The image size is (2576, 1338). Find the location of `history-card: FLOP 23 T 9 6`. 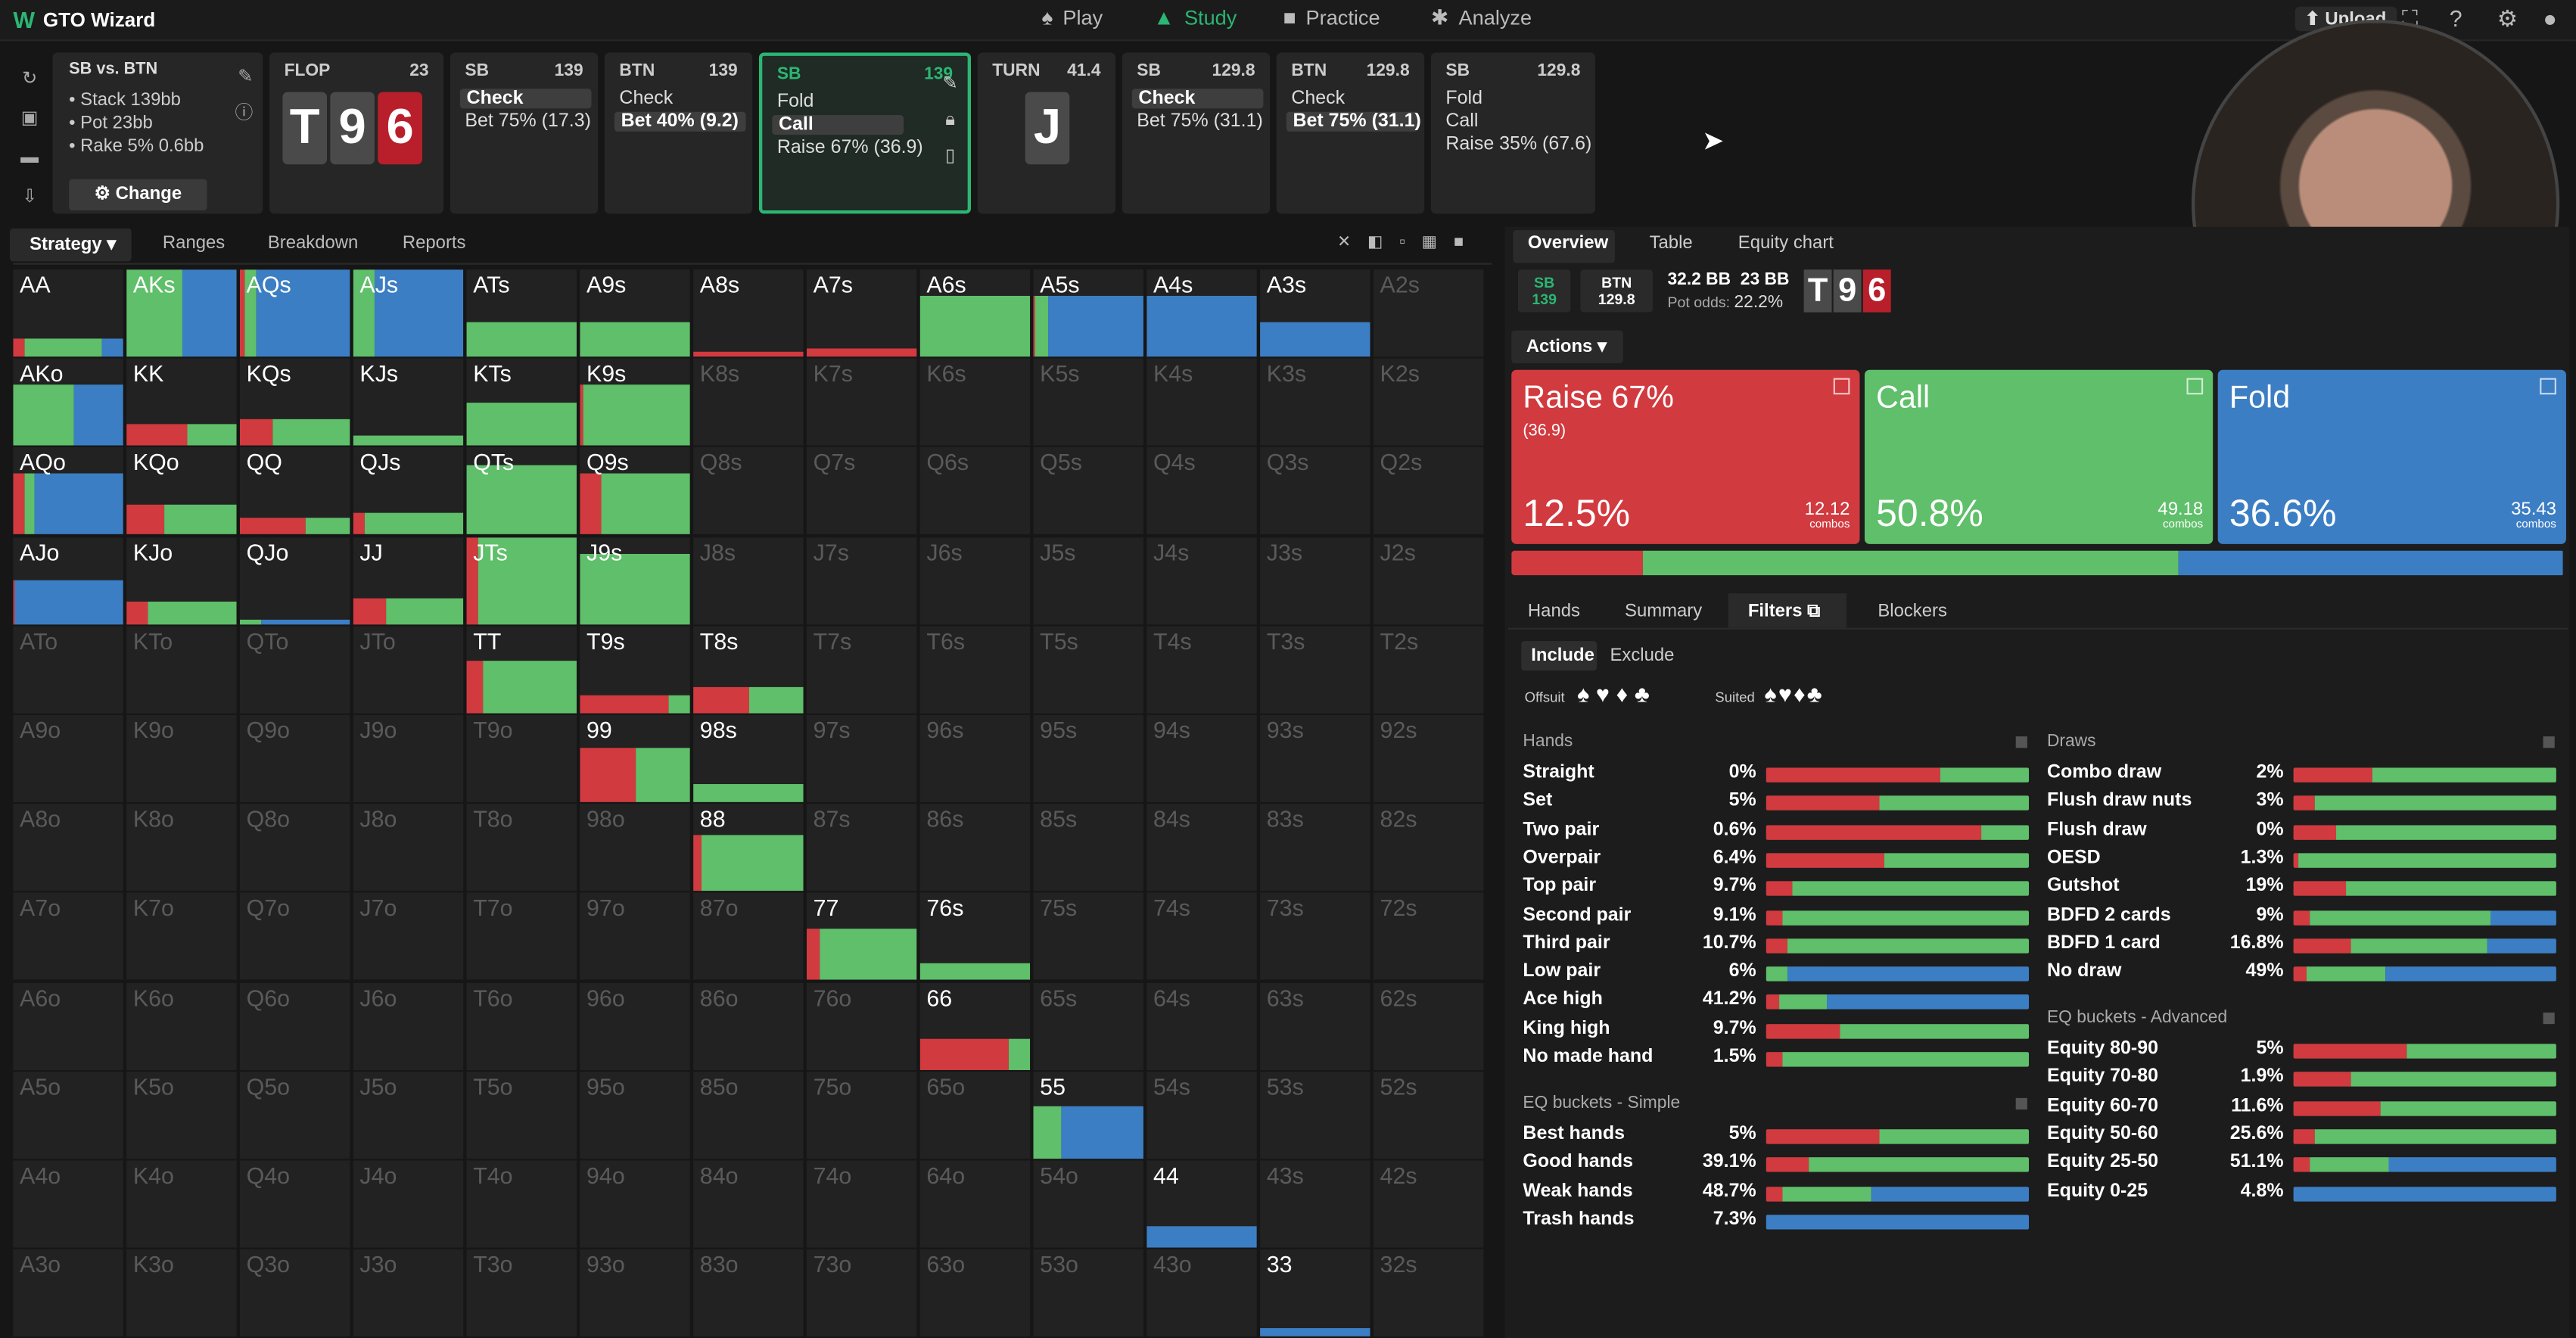

history-card: FLOP 23 T 9 6 is located at coordinates (356, 133).